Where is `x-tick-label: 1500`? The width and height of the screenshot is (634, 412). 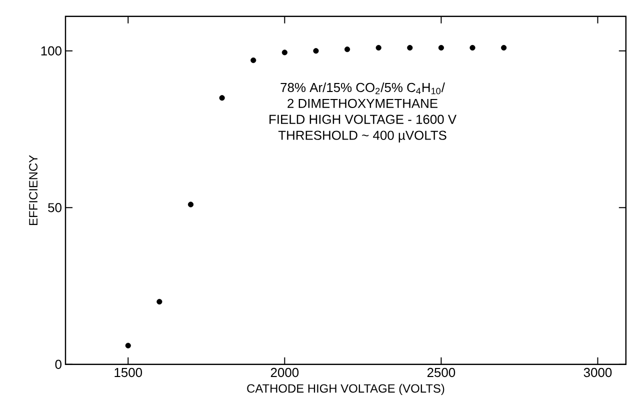 x-tick-label: 1500 is located at coordinates (128, 373).